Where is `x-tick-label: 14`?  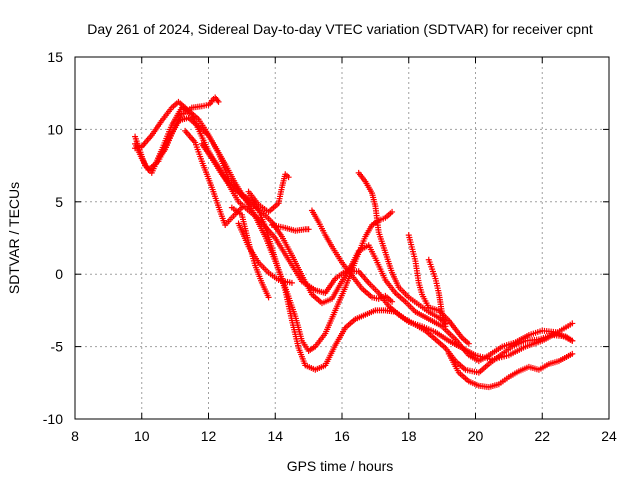 x-tick-label: 14 is located at coordinates (275, 436).